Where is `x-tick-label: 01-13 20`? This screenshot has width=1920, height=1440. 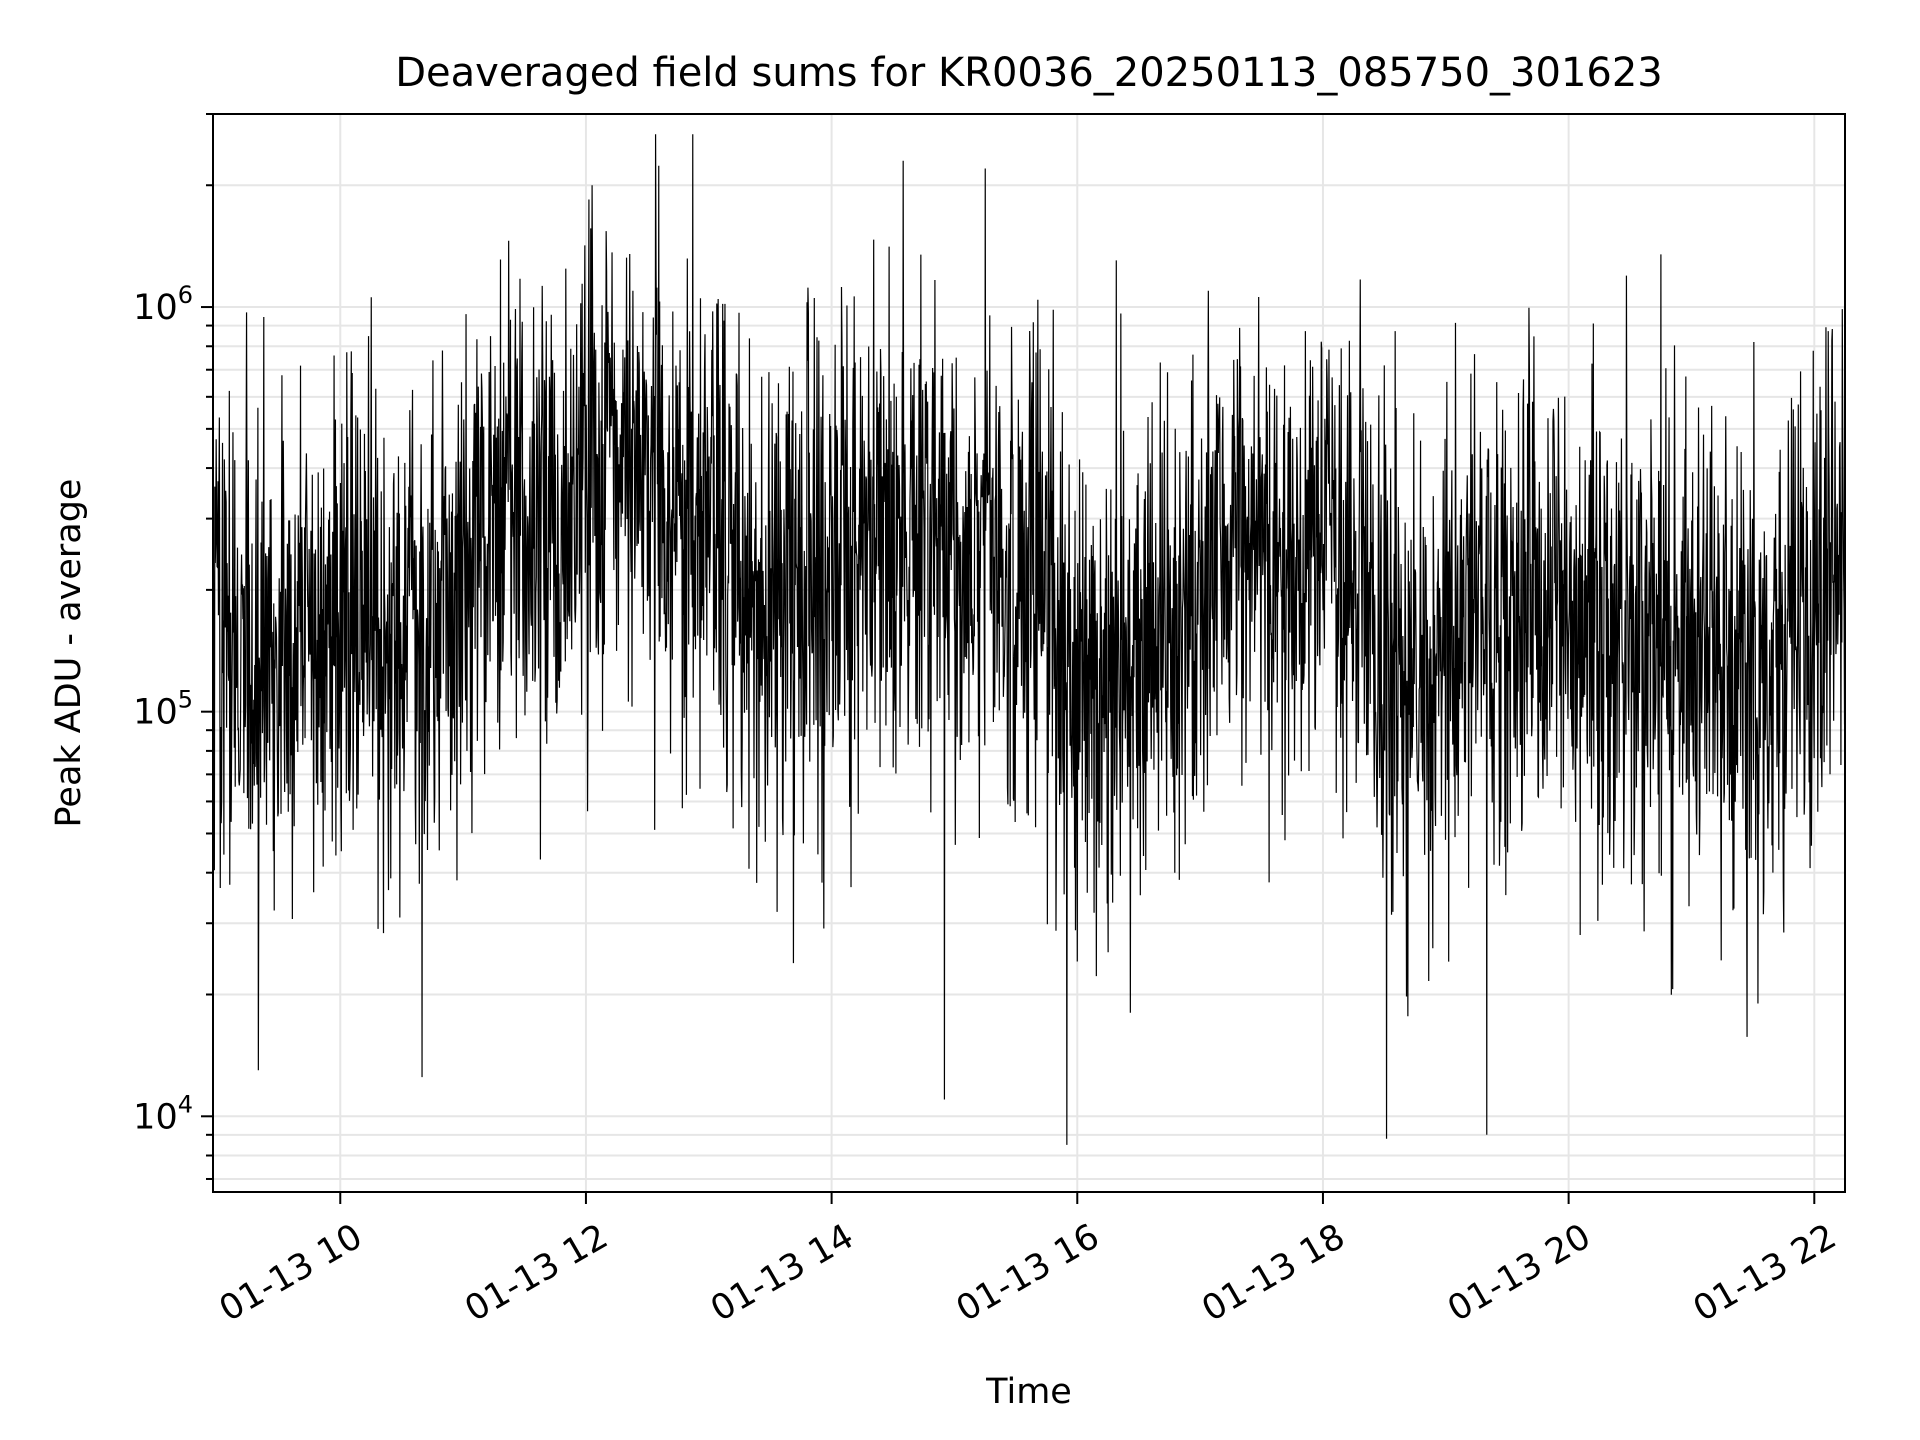
x-tick-label: 01-13 20 is located at coordinates (1519, 1273).